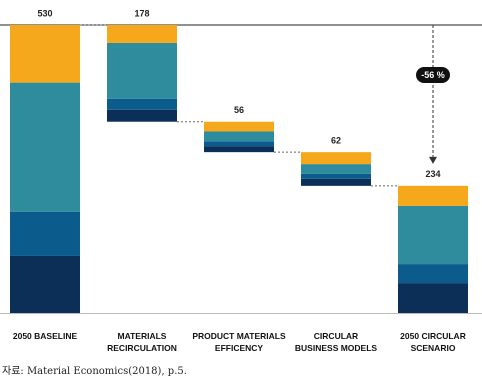 The image size is (482, 382). Describe the element at coordinates (432, 174) in the screenshot. I see `total-label: 234` at that location.